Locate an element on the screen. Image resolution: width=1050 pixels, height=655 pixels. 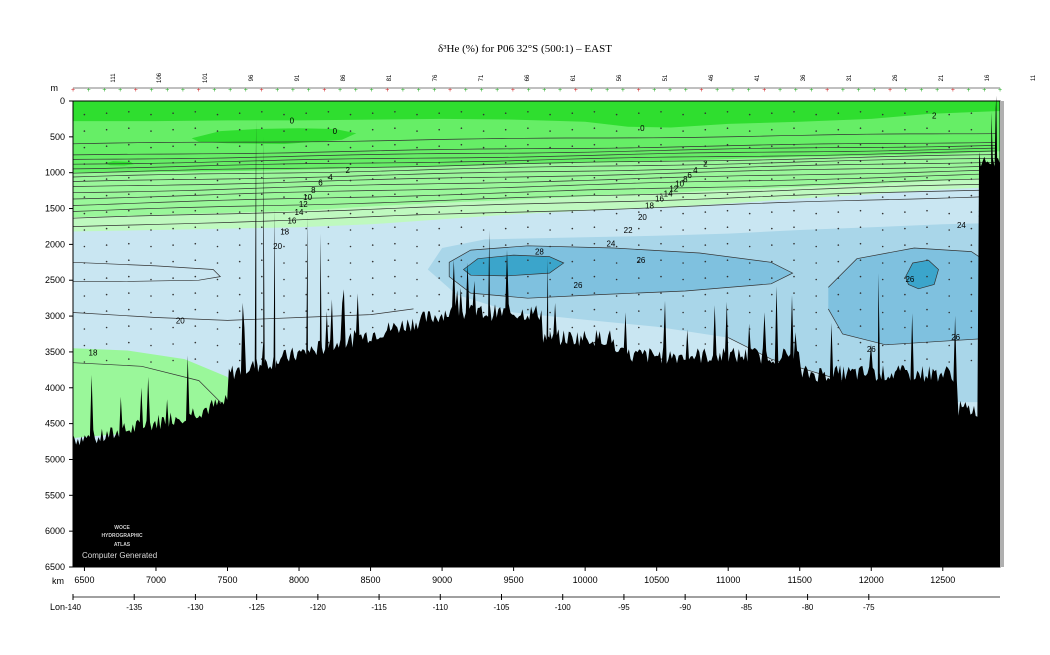
y-tick-label: 4500 is located at coordinates (55, 424).